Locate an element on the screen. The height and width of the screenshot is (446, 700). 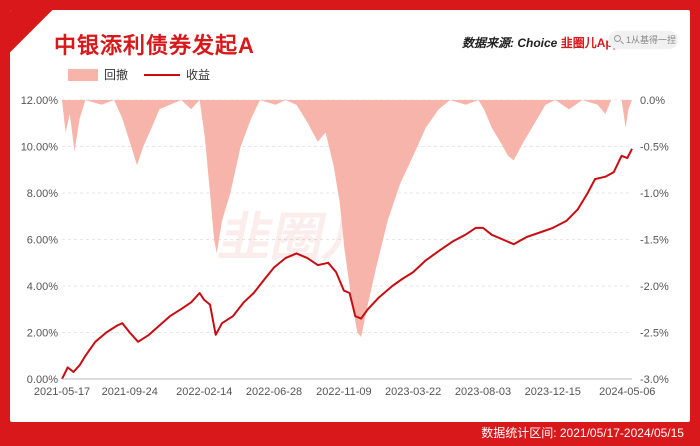
y-left-tick-label: 8.00% is located at coordinates (42, 194).